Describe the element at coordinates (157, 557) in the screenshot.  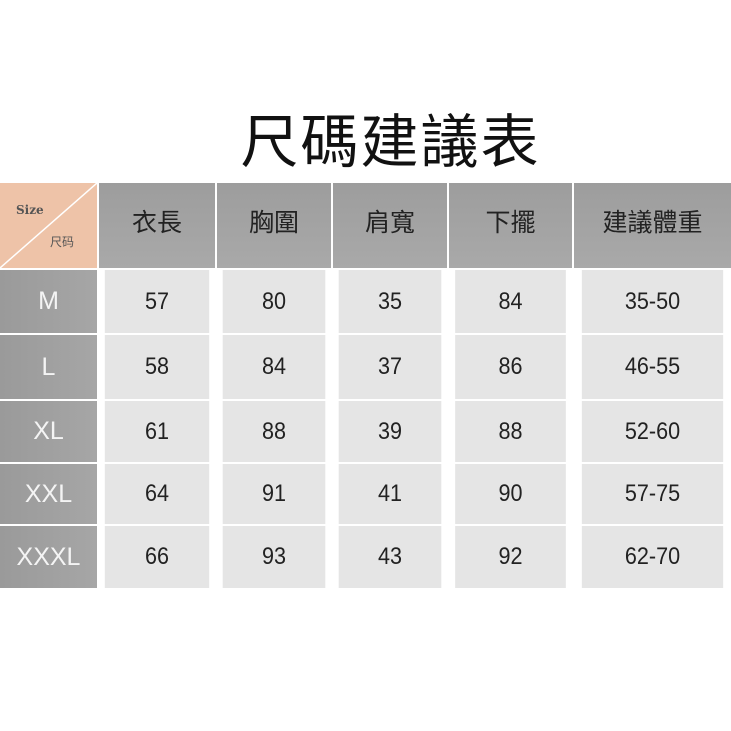
I see `table-cell: 66` at that location.